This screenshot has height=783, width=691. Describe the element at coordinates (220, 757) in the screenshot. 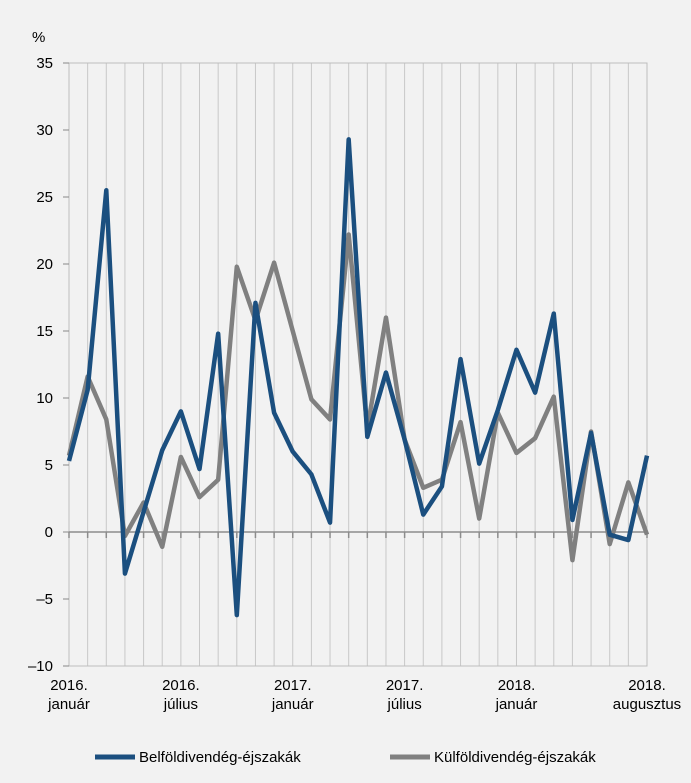

I see `legend-label: Belföldivendég-éjszakák` at that location.